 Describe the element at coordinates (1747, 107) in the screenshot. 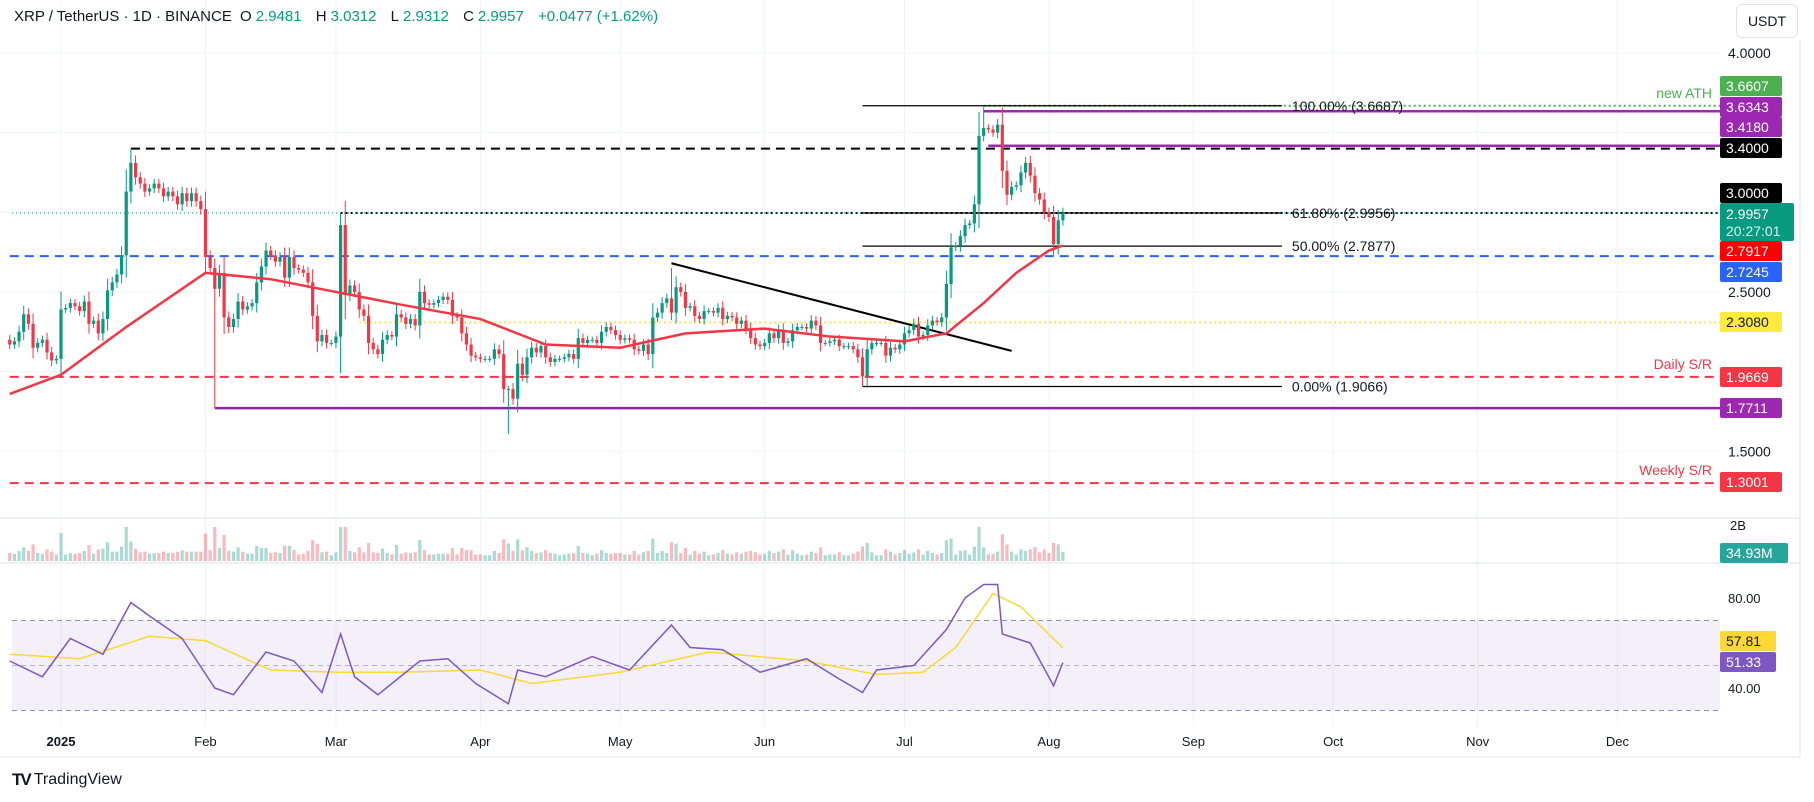

I see `price-badge: 3.6343` at that location.